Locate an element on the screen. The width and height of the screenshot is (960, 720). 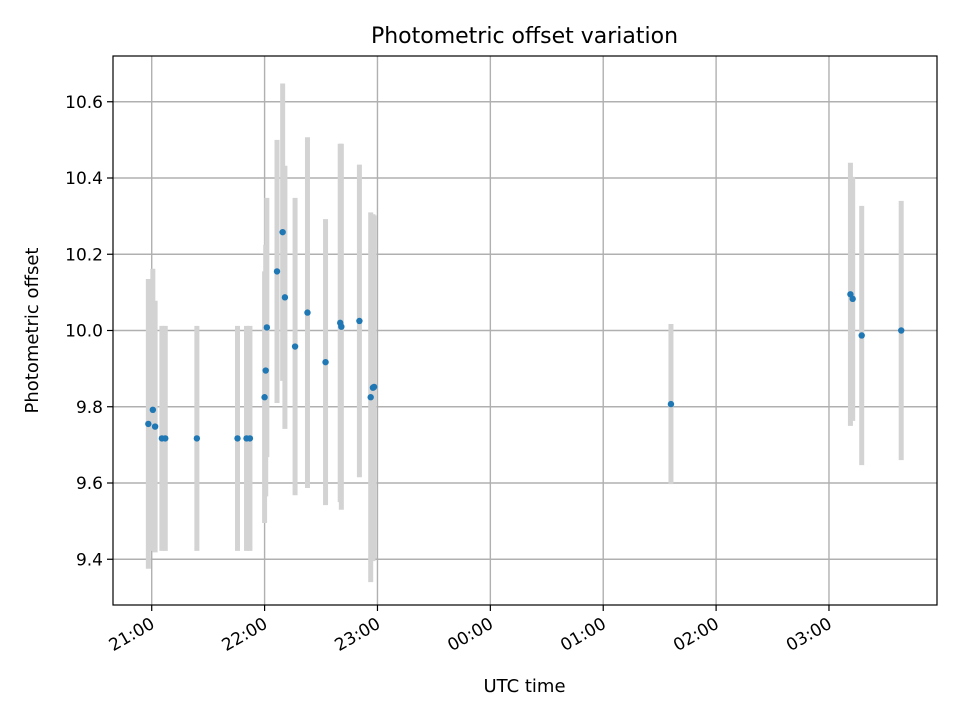
y-tick-label: 9.6 is located at coordinates (89, 484).